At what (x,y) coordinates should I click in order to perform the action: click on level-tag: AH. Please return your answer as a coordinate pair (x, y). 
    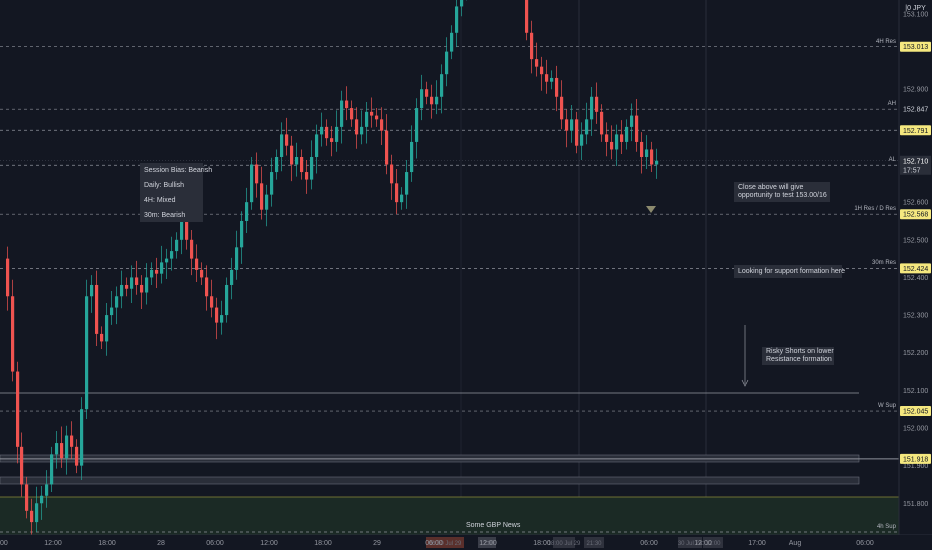
    Looking at the image, I should click on (891, 104).